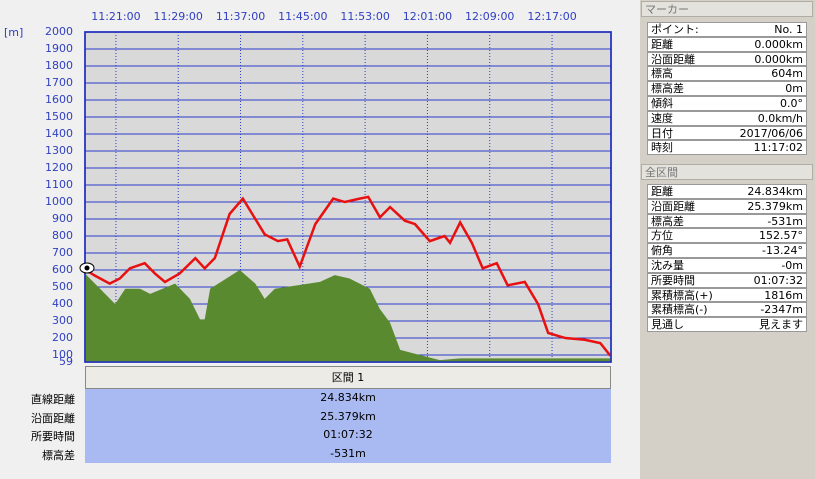 Image resolution: width=815 pixels, height=479 pixels. I want to click on x-tick-label: 12:01:00, so click(427, 16).